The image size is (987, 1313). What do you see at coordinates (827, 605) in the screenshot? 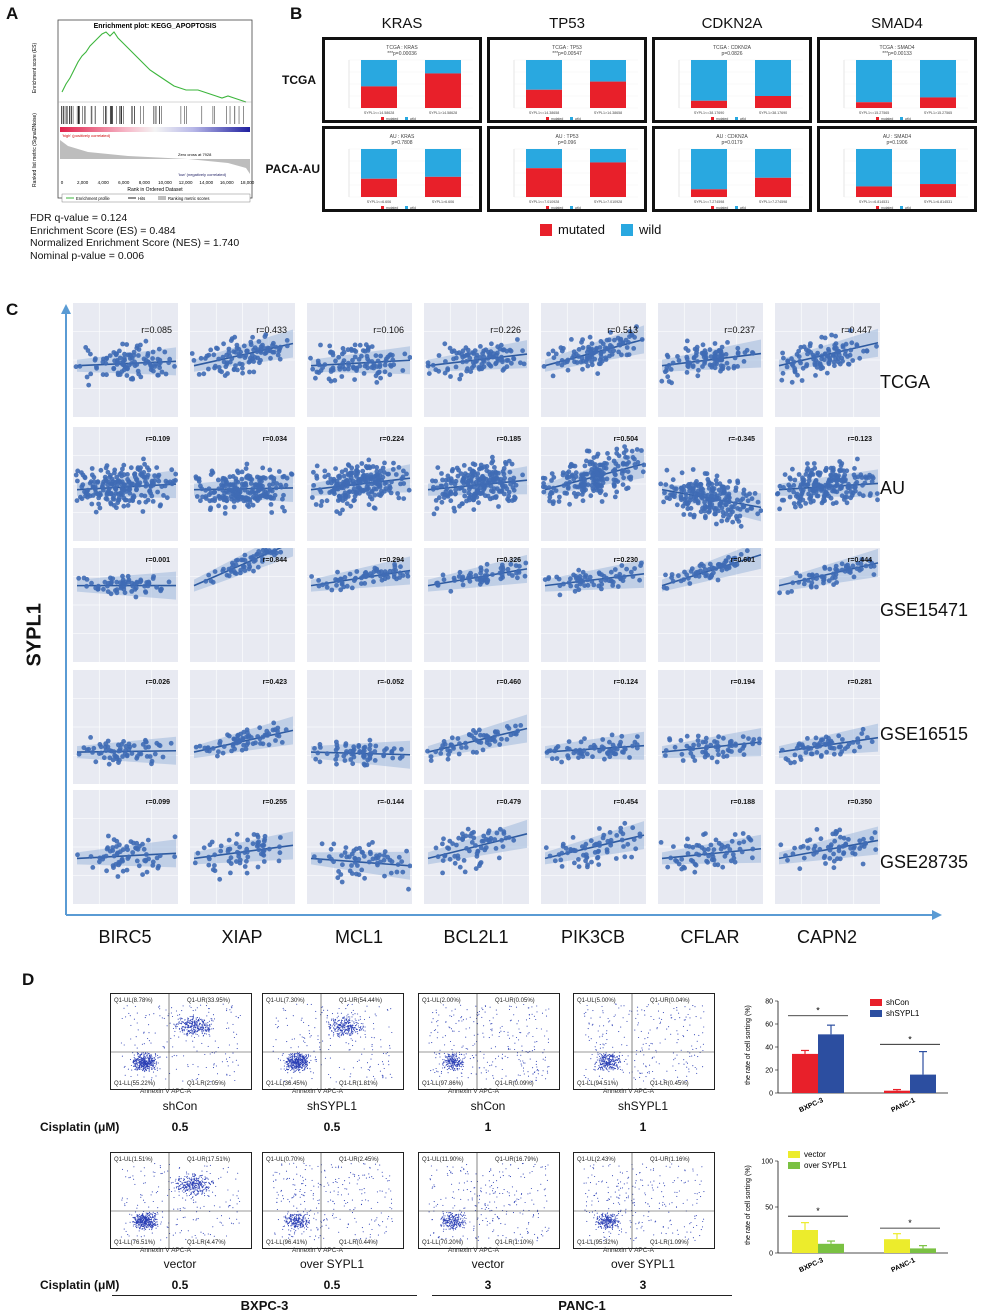
I see `c-scatter-cell: r=0.444` at bounding box center [827, 605].